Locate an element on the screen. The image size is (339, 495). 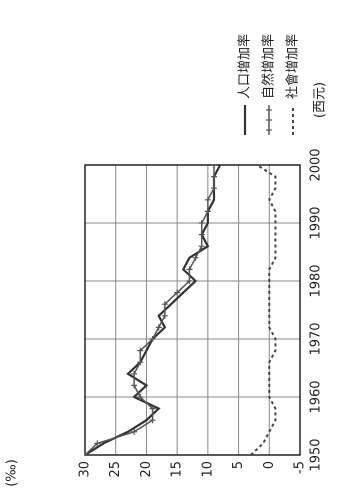
y-tick-label: 20 is located at coordinates (146, 469).